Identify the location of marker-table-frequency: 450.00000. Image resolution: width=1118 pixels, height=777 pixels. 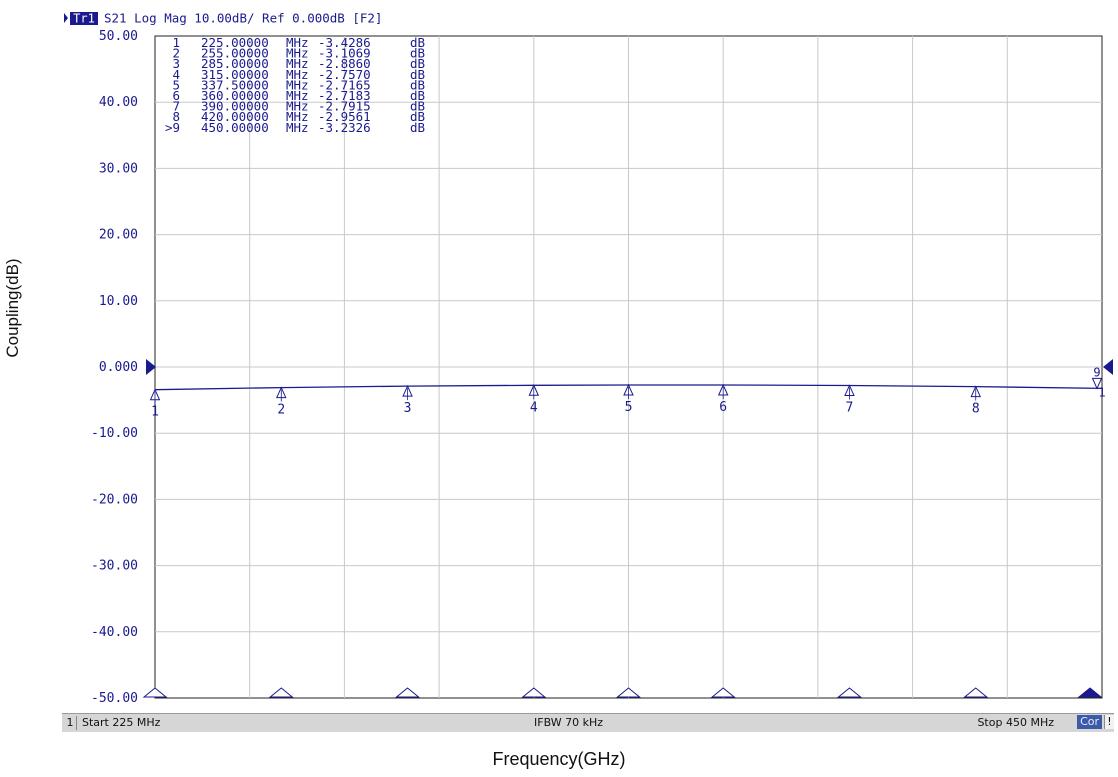
(235, 127).